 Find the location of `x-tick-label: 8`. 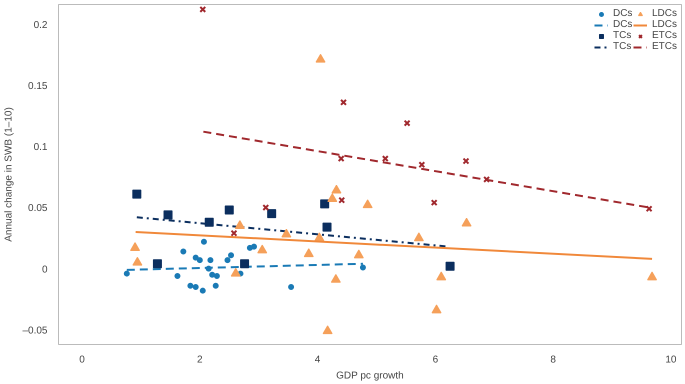

x-tick-label: 8 is located at coordinates (553, 360).